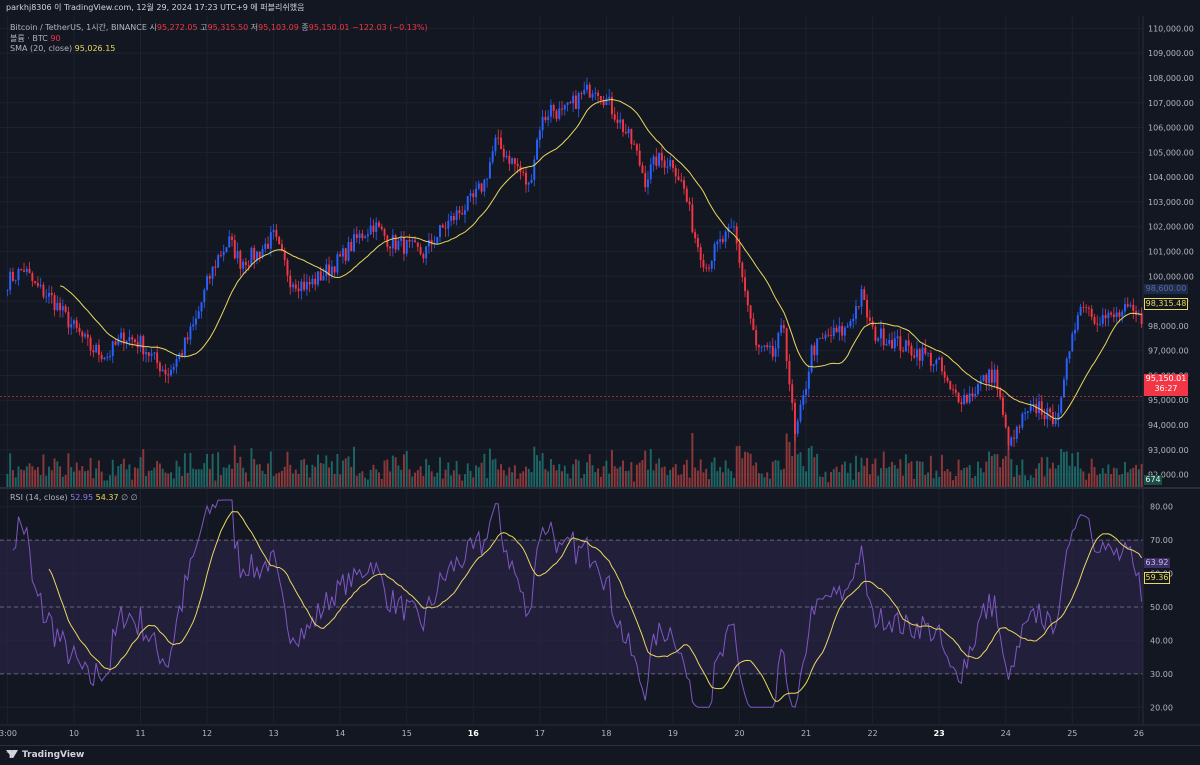 This screenshot has width=1200, height=765. What do you see at coordinates (78, 27) in the screenshot?
I see `symbol-name: Bitcoin / TetherUS, 1시간, BINANCE` at bounding box center [78, 27].